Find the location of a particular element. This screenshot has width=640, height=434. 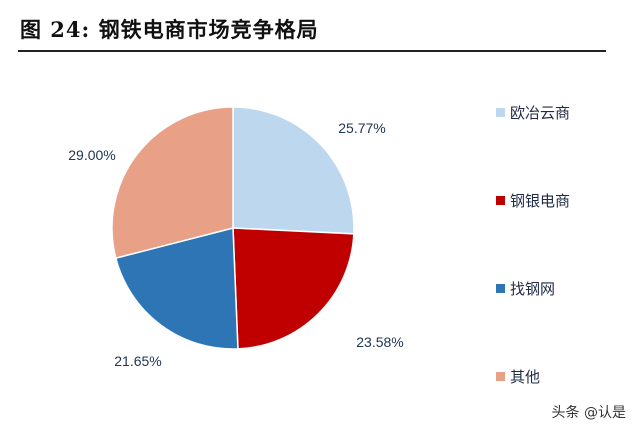

slice-label-2: 23.58% is located at coordinates (379, 342).